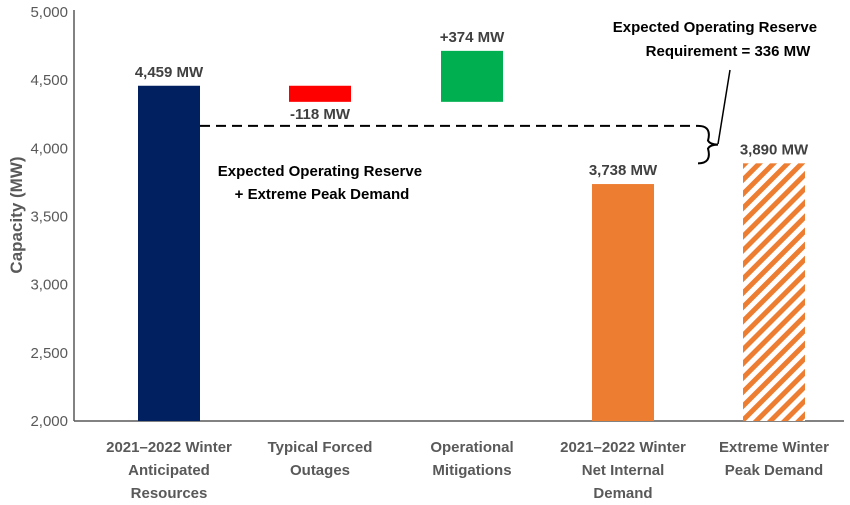  I want to click on y-tick-label: 5,000, so click(49, 12).